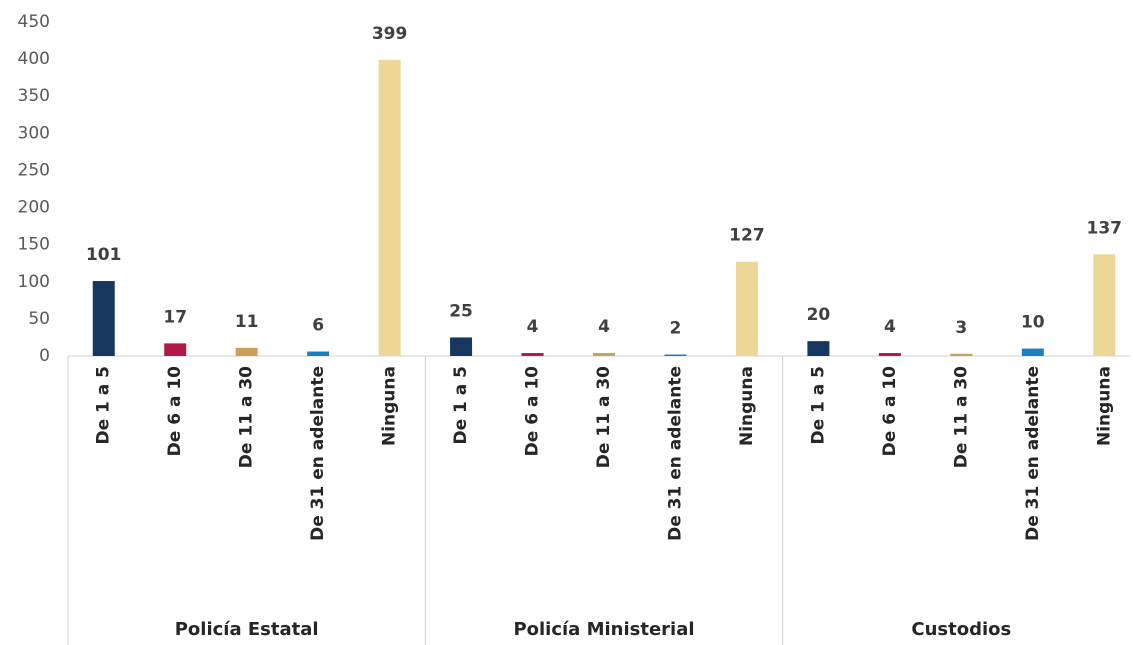 The width and height of the screenshot is (1133, 645). Describe the element at coordinates (34, 245) in the screenshot. I see `y-tick-label: 150` at that location.